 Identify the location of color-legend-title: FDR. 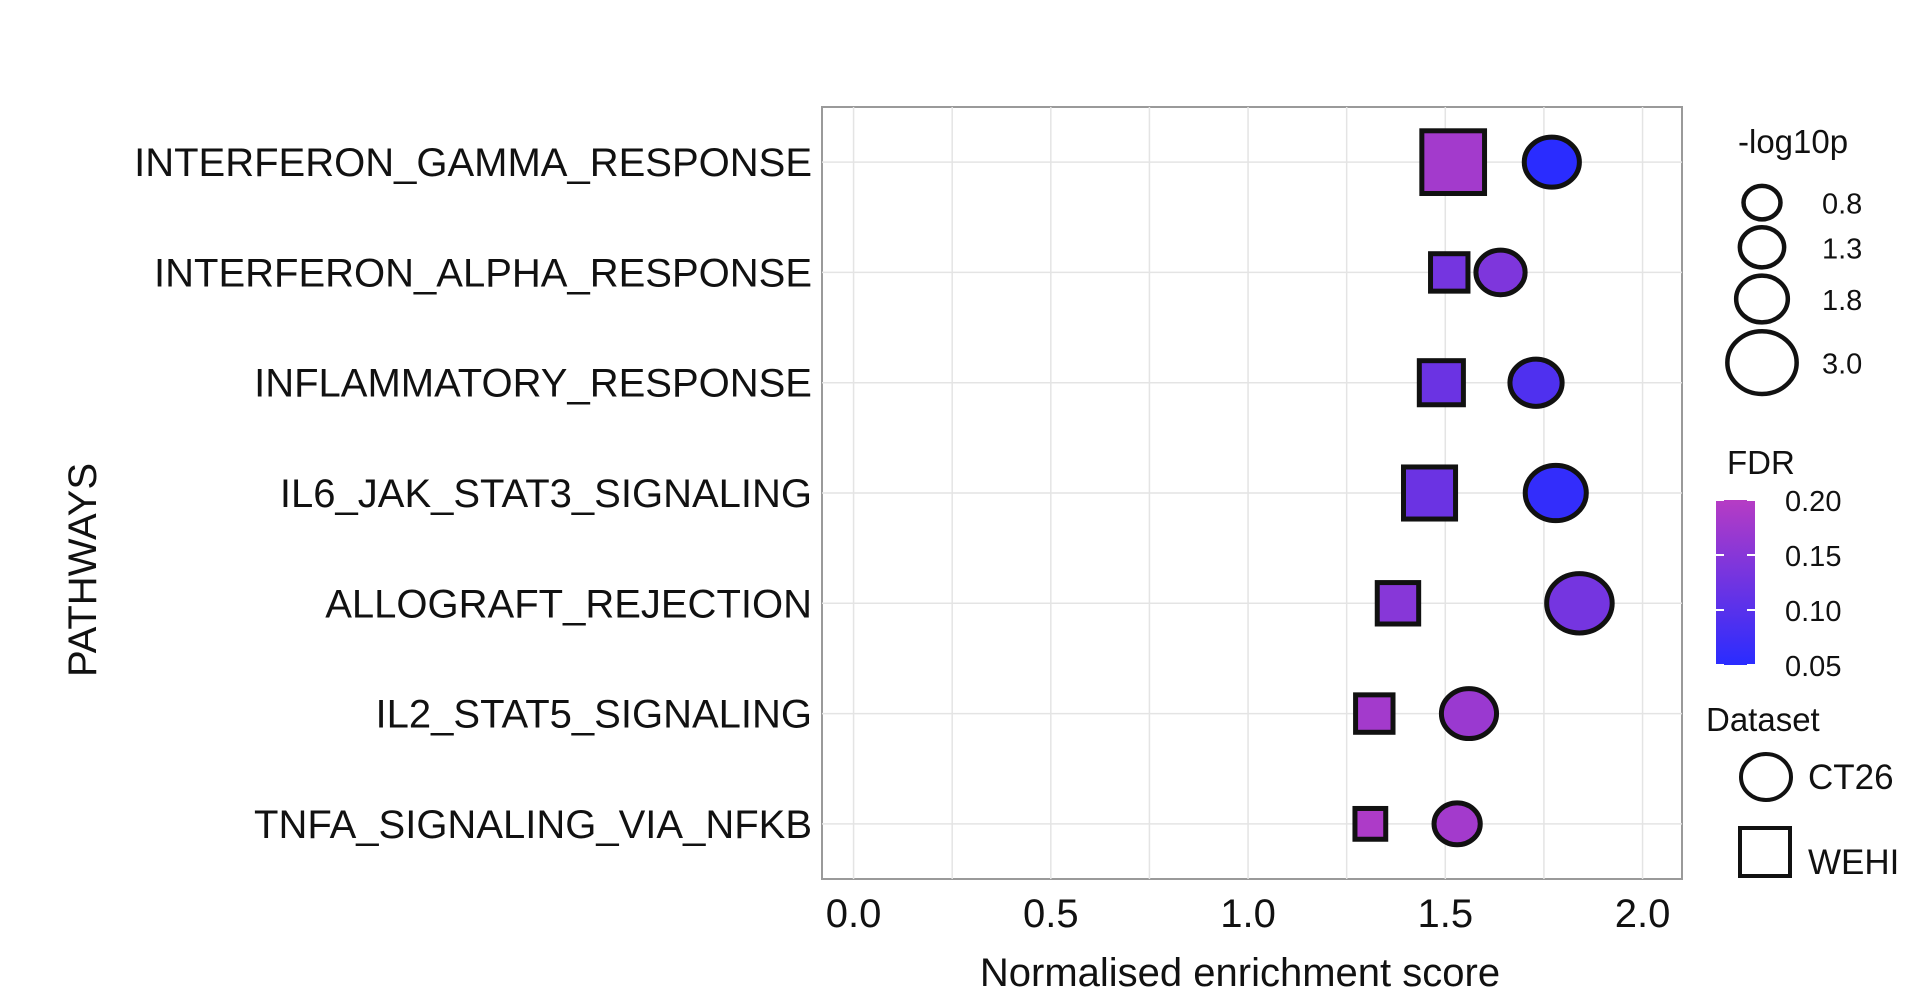
(1761, 462).